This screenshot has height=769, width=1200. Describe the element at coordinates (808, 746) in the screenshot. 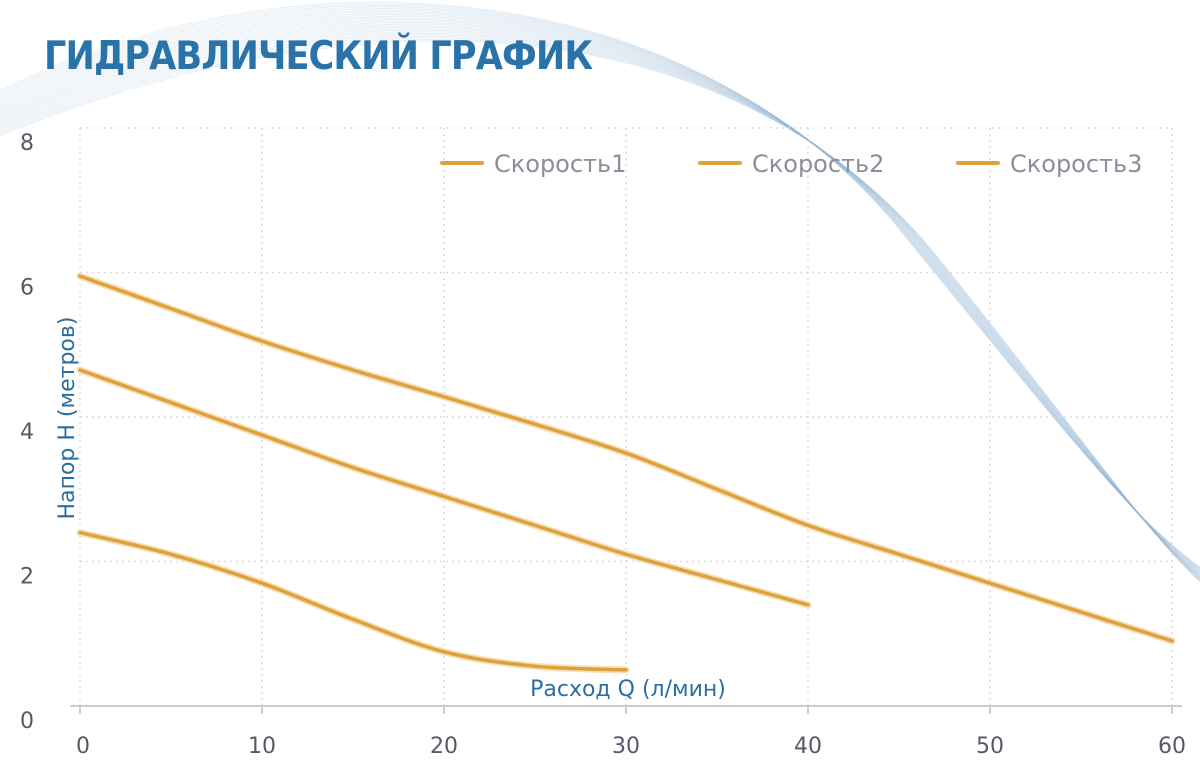

I see `x-tick-label: 40` at that location.